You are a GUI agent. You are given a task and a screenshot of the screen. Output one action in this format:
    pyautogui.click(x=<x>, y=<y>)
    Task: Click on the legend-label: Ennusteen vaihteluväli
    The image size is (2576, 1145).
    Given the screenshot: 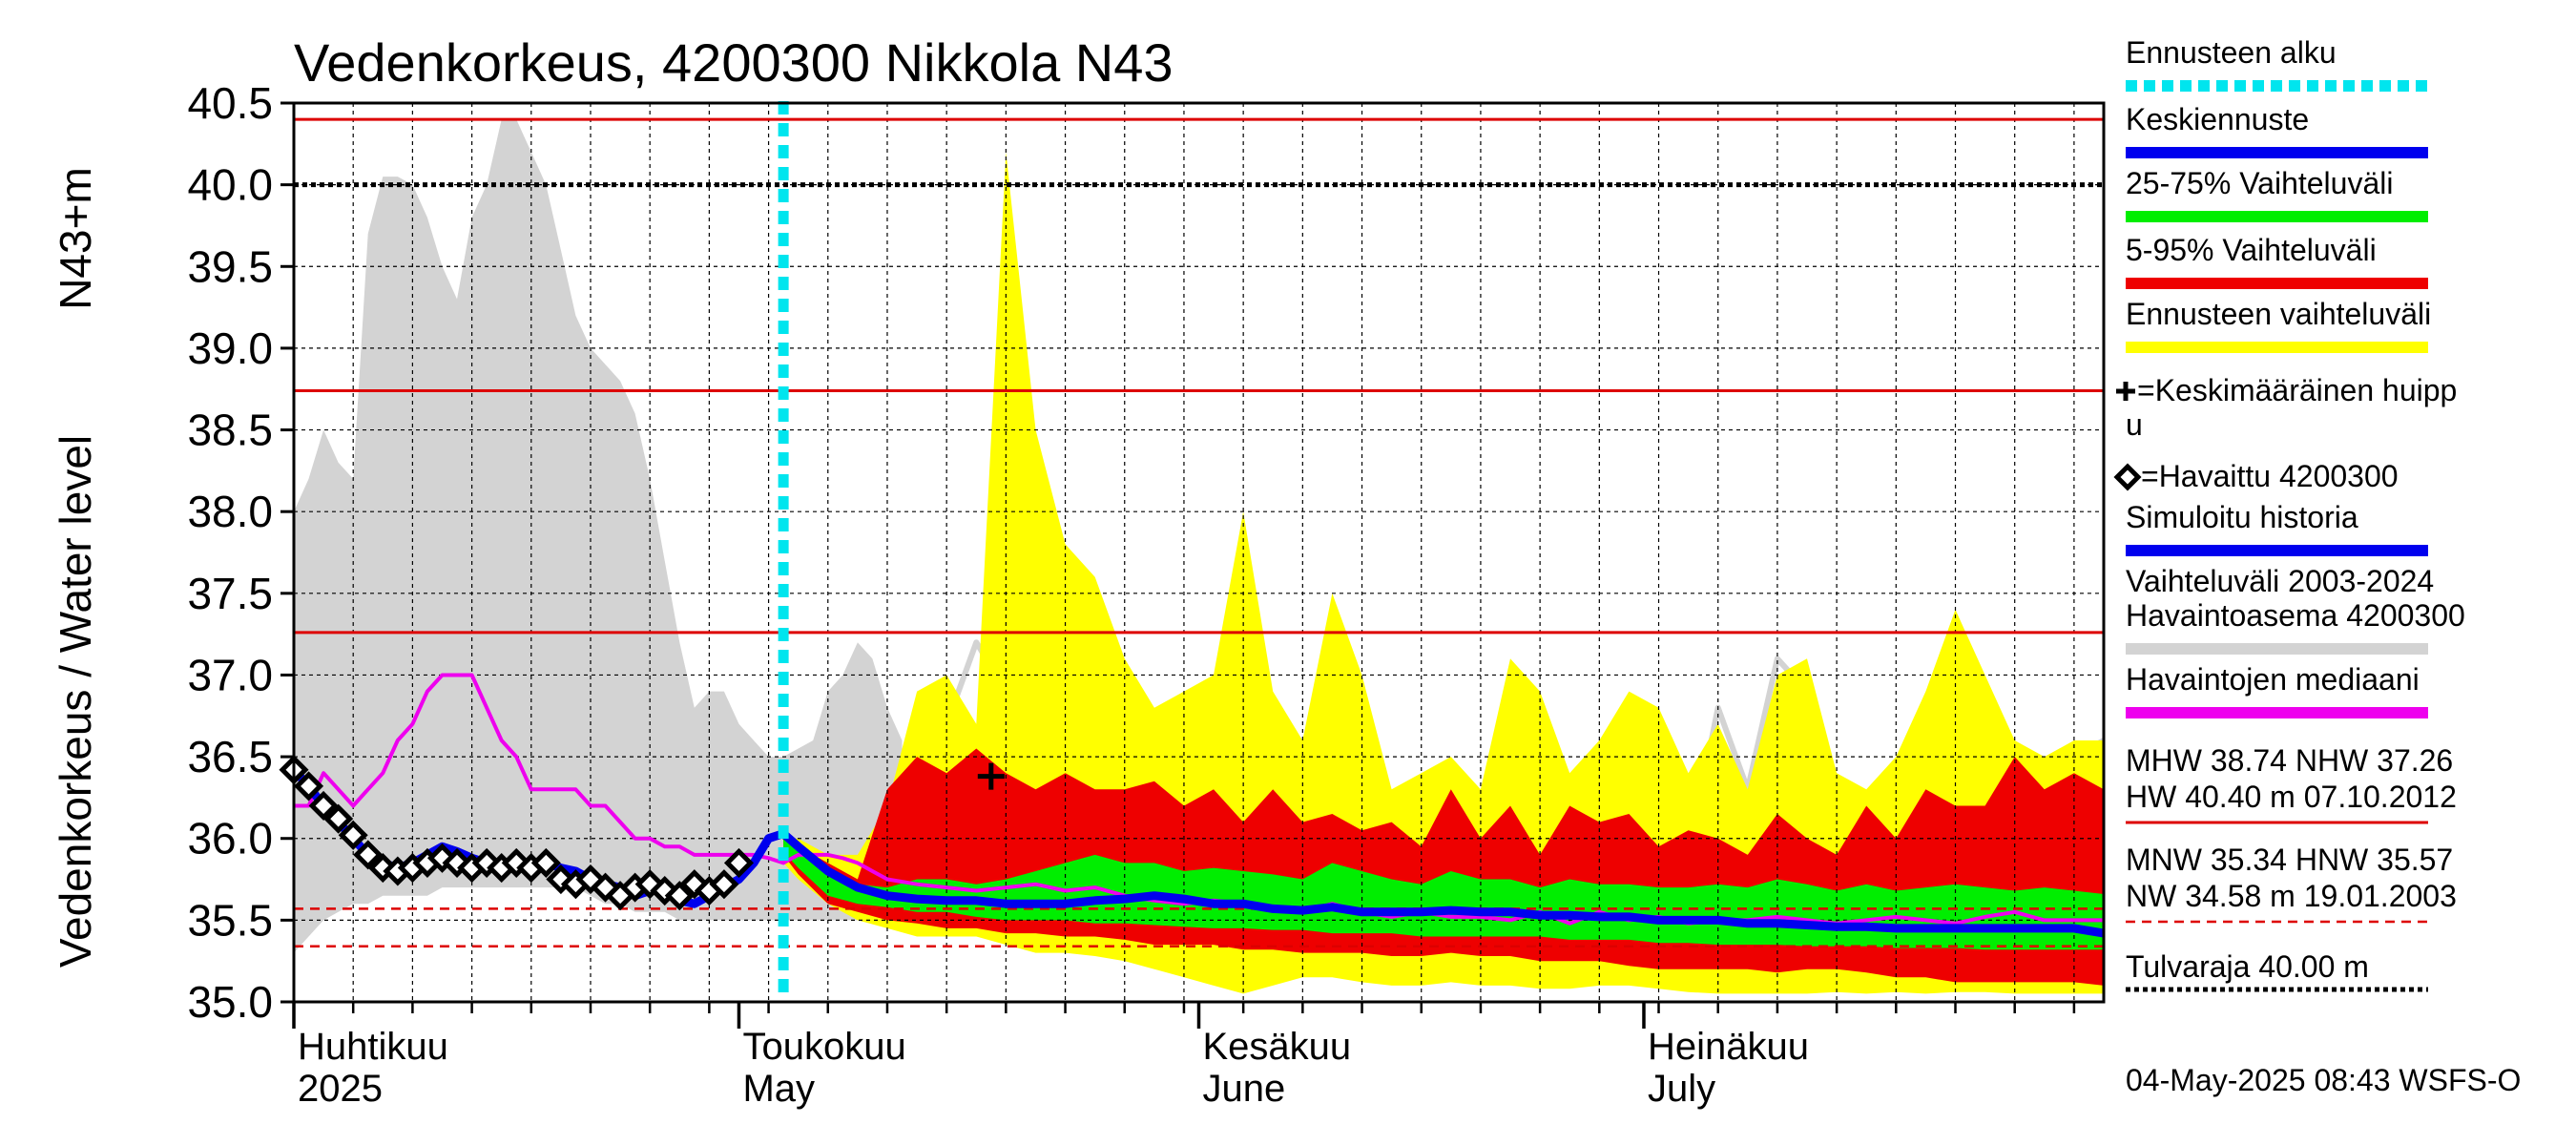 What is the action you would take?
    pyautogui.click(x=2278, y=314)
    